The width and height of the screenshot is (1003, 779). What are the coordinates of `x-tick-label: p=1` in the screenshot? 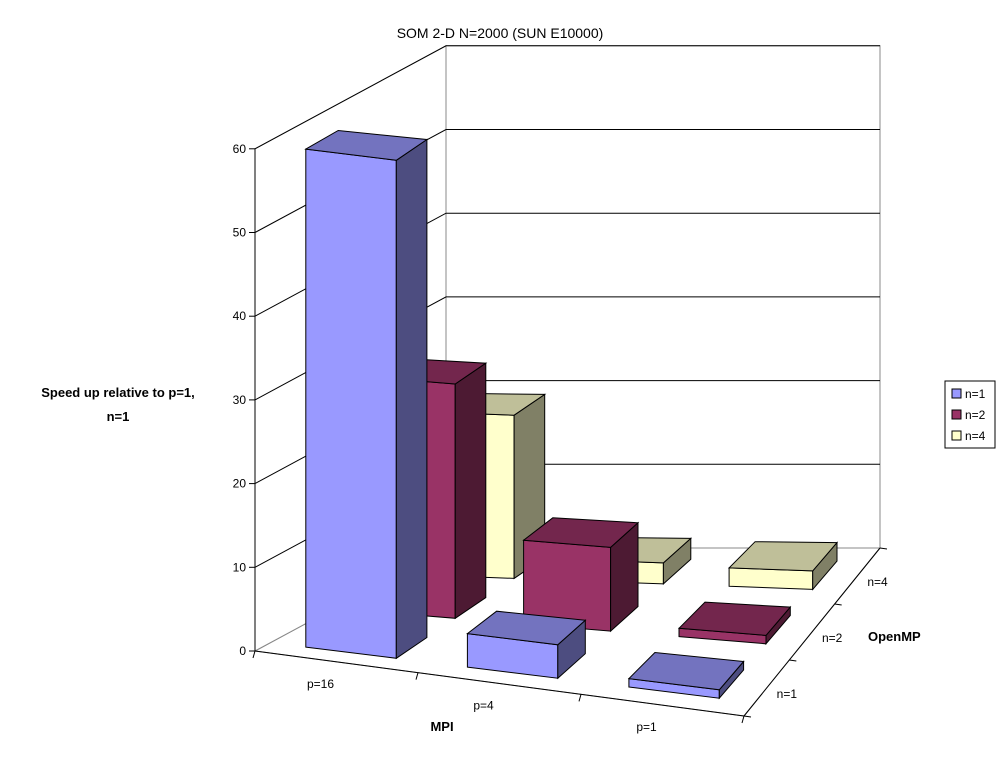 It's located at (646, 727).